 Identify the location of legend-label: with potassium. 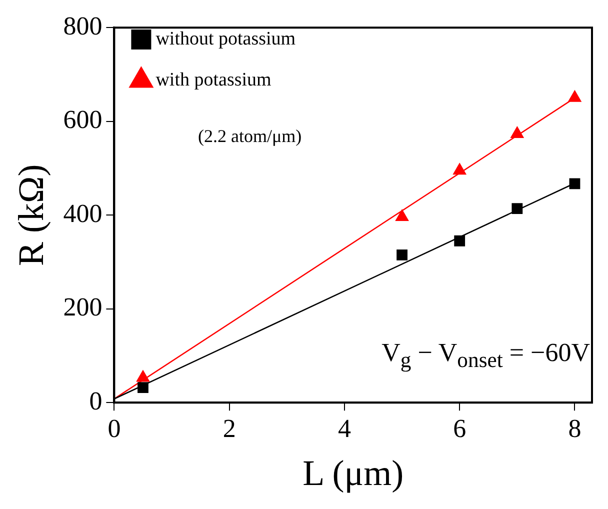
(214, 79).